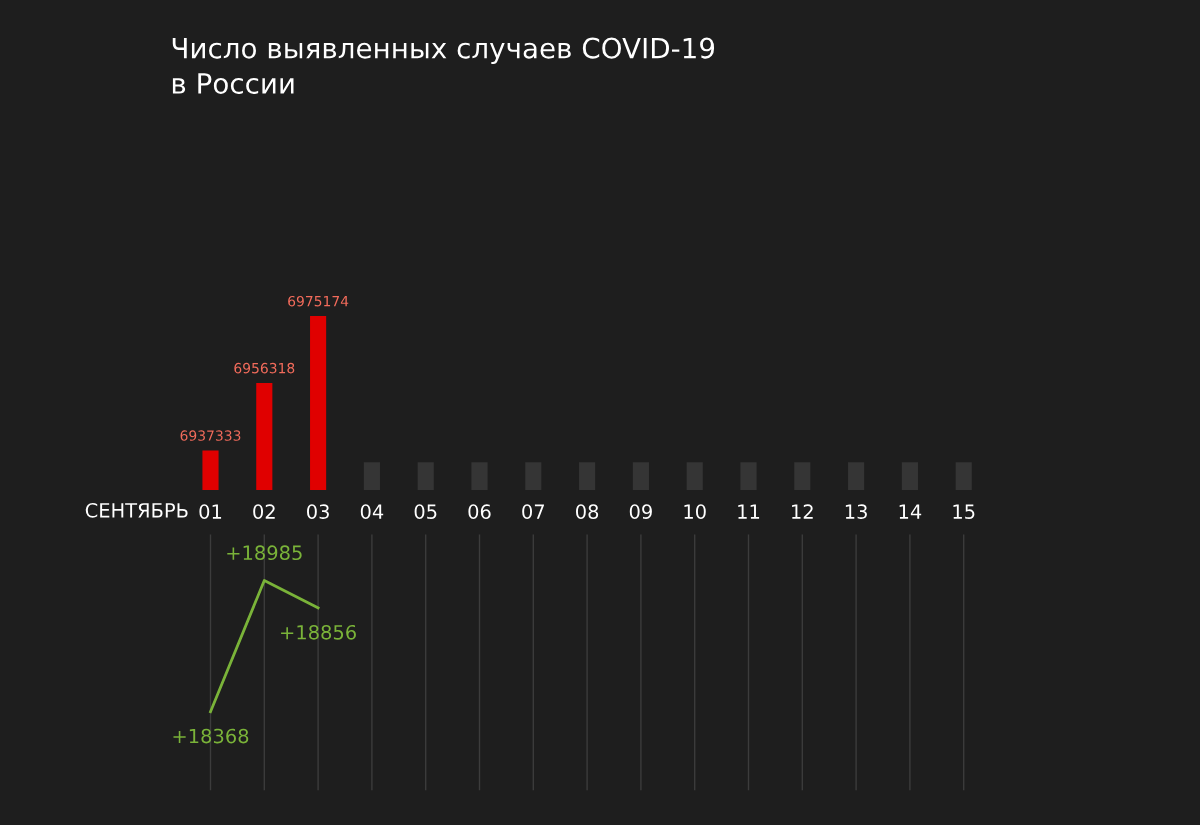 This screenshot has width=1200, height=825. What do you see at coordinates (136, 510) in the screenshot?
I see `x-axis-title: СЕНТЯБРЬ` at bounding box center [136, 510].